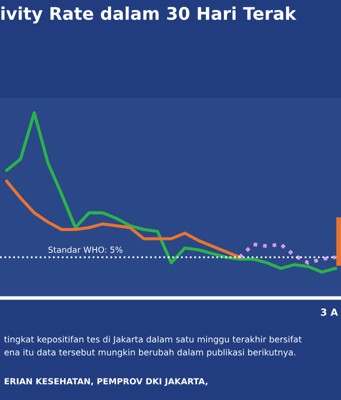 The height and width of the screenshot is (400, 341). What do you see at coordinates (329, 312) in the screenshot?
I see `text: 3 A` at bounding box center [329, 312].